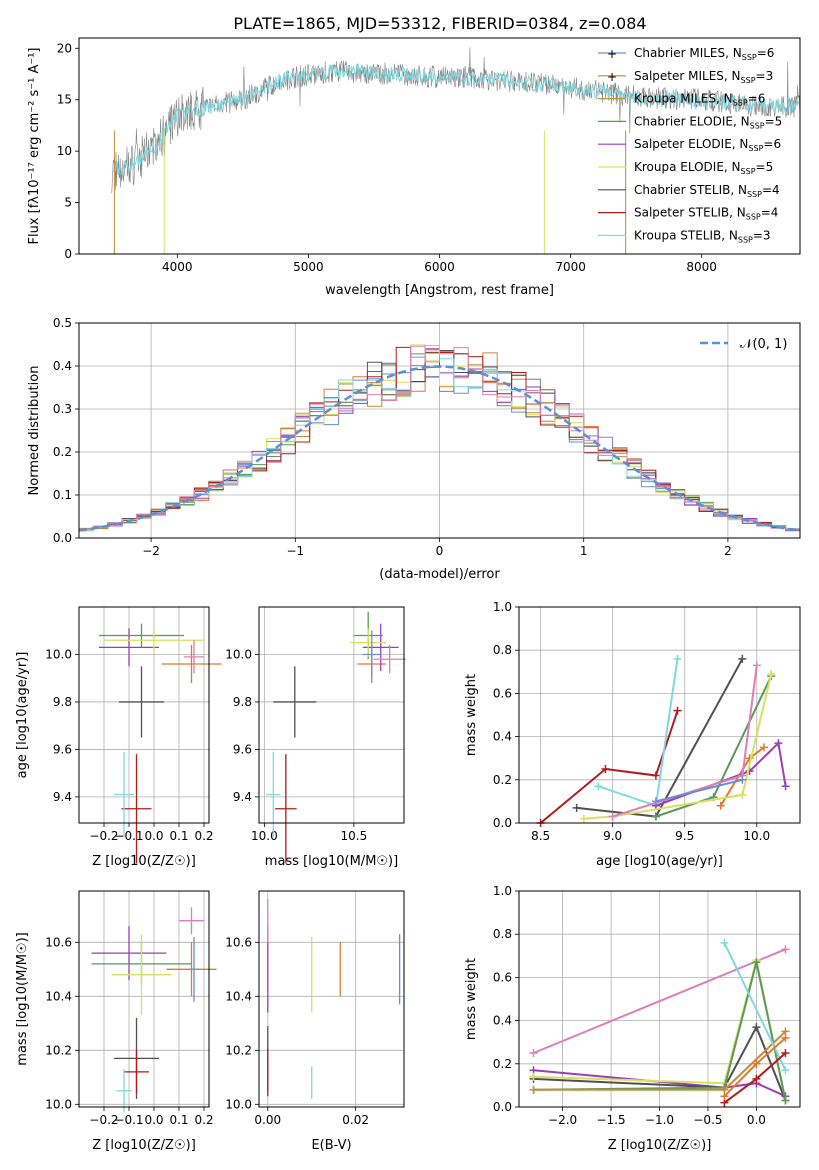 The image size is (819, 1170). Describe the element at coordinates (68, 254) in the screenshot. I see `y-tick-label: 0` at that location.